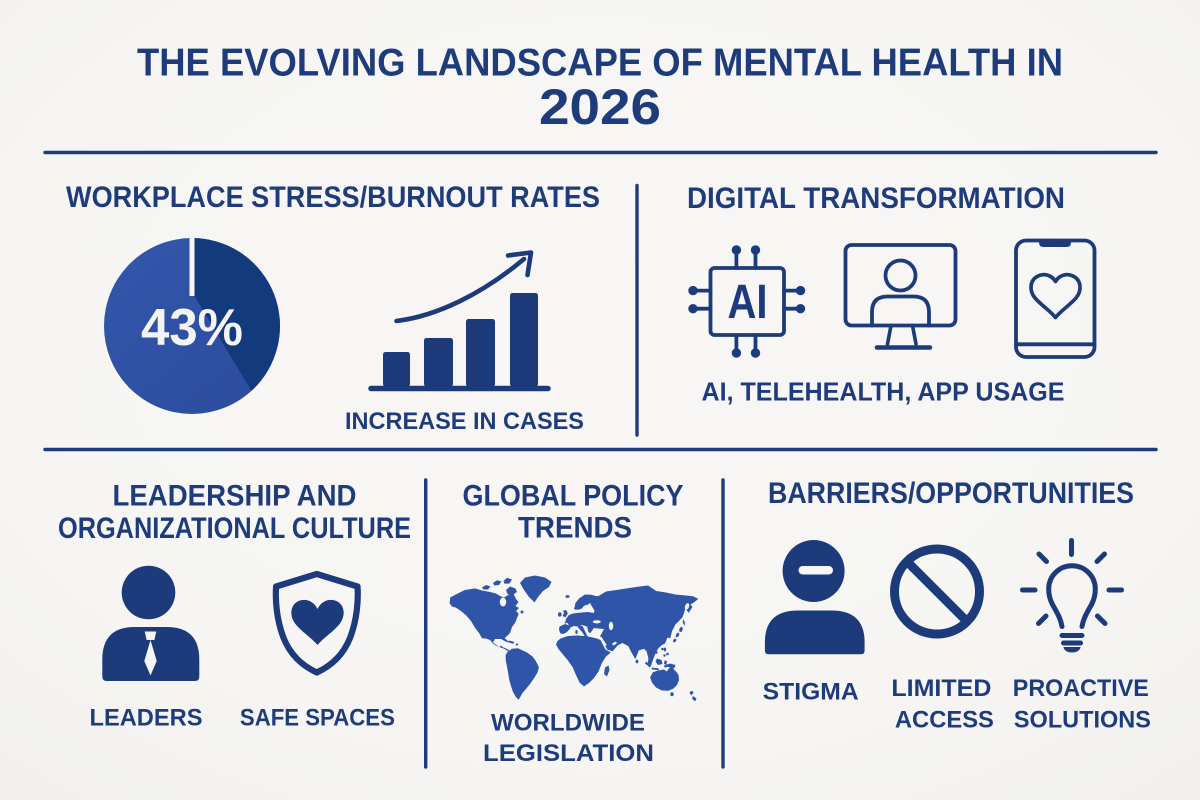 Image resolution: width=1200 pixels, height=800 pixels. Describe the element at coordinates (748, 302) in the screenshot. I see `svg-text: AI` at that location.